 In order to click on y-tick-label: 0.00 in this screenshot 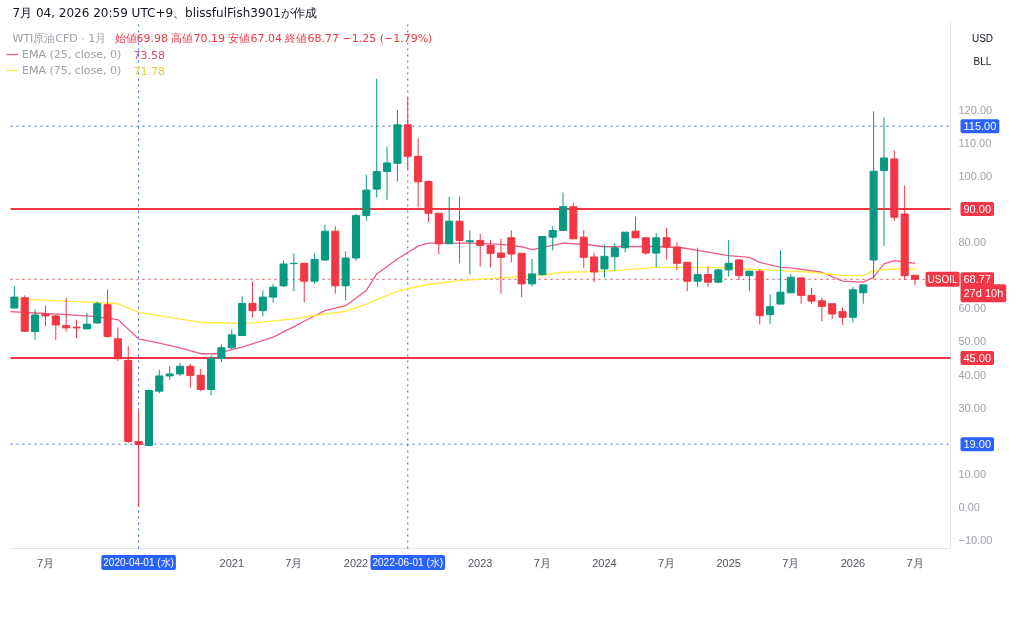, I will do `click(969, 507)`.